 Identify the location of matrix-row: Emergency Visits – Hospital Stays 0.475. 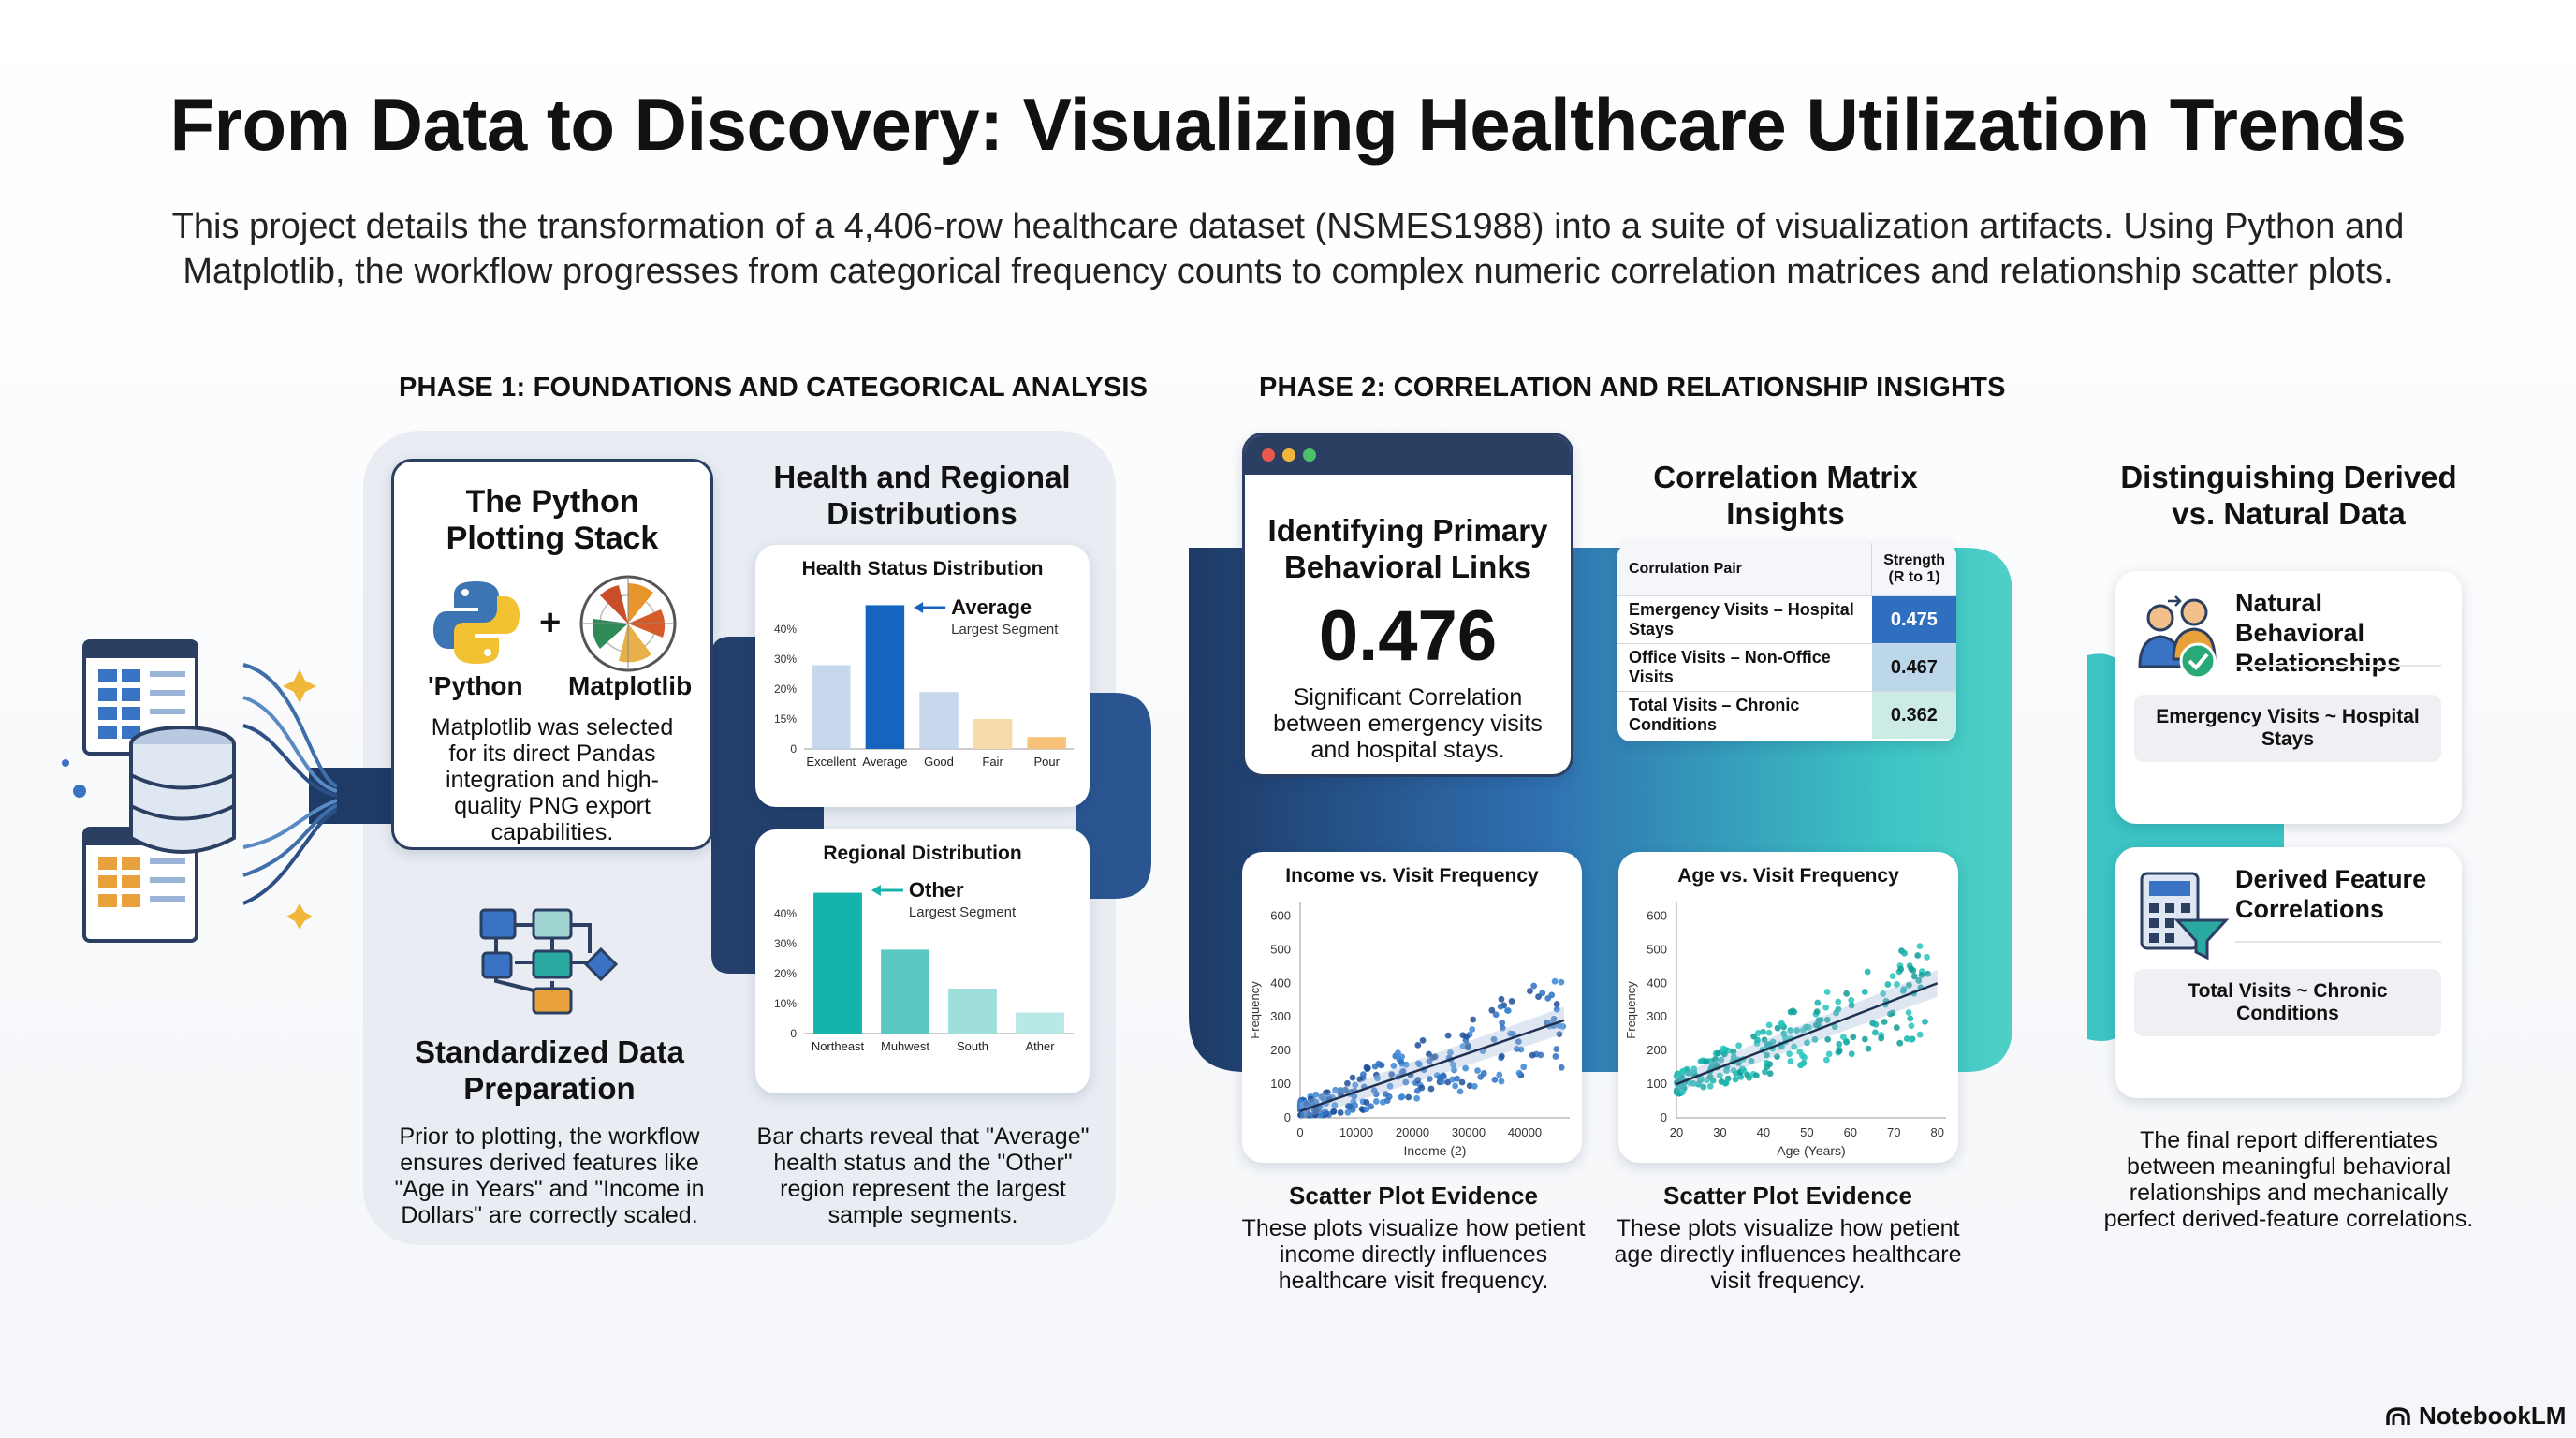
(1786, 619).